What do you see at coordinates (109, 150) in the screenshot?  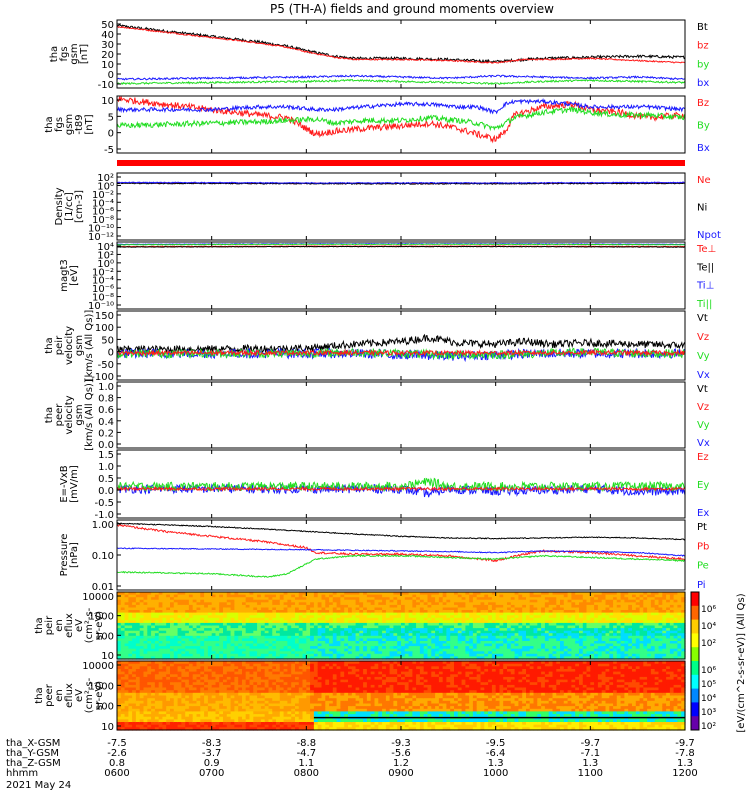 I see `y-tick-label: -5` at bounding box center [109, 150].